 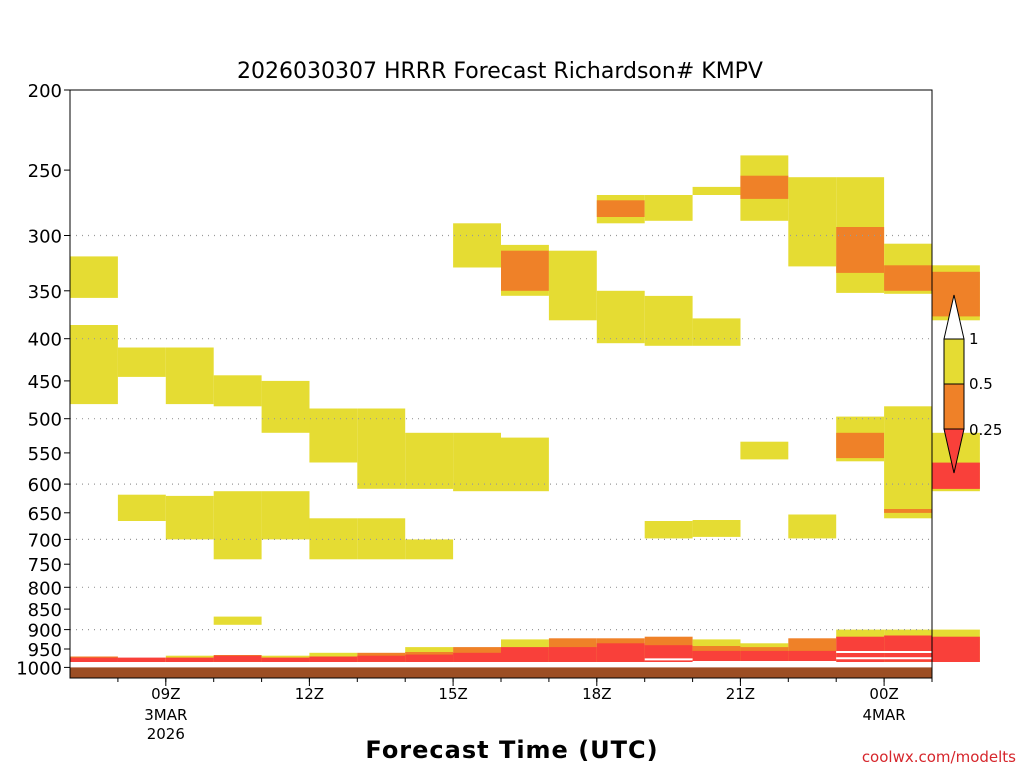 What do you see at coordinates (45, 610) in the screenshot?
I see `y-tick-label: 850` at bounding box center [45, 610].